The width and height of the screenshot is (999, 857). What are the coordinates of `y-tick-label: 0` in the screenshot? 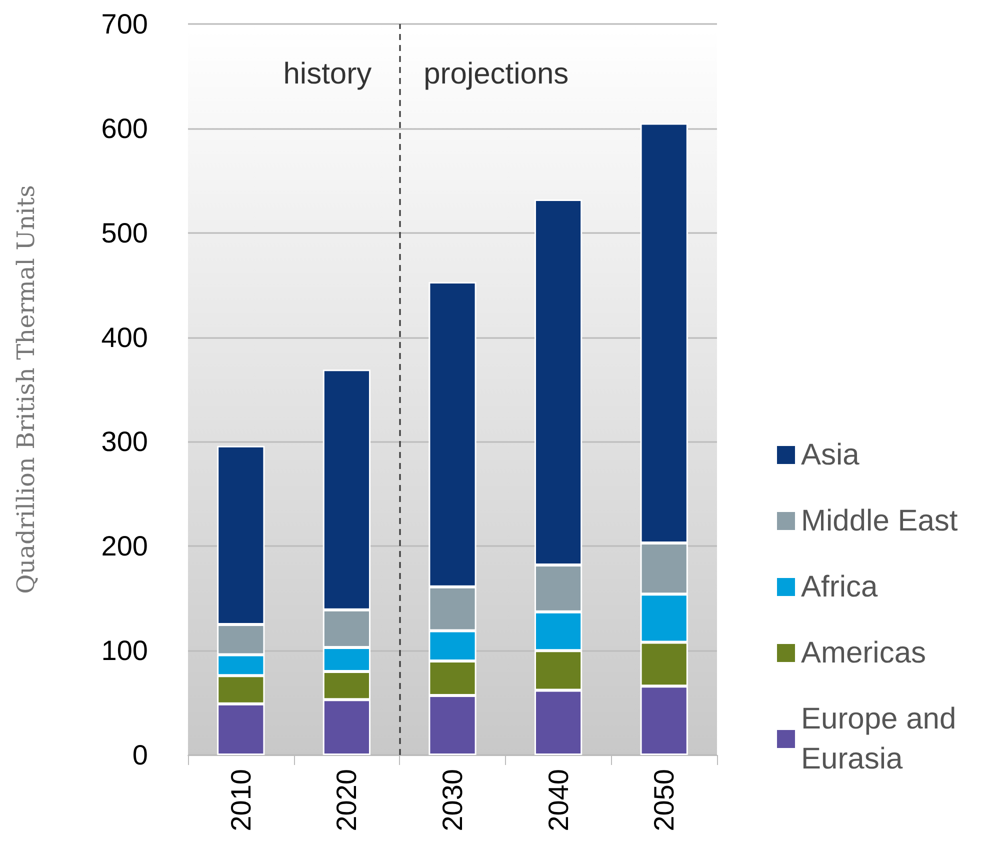 It's located at (140, 755).